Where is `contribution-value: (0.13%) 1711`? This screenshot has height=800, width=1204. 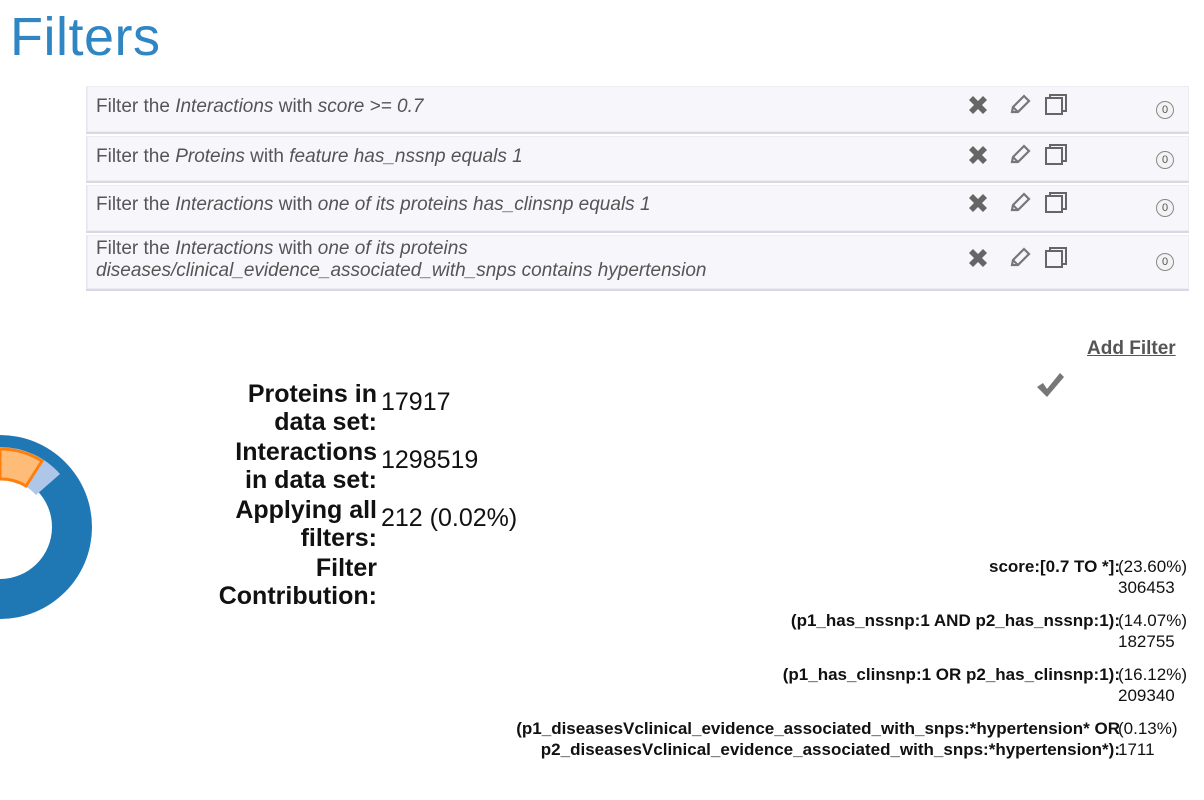
contribution-value: (0.13%) 1711 is located at coordinates (1148, 739).